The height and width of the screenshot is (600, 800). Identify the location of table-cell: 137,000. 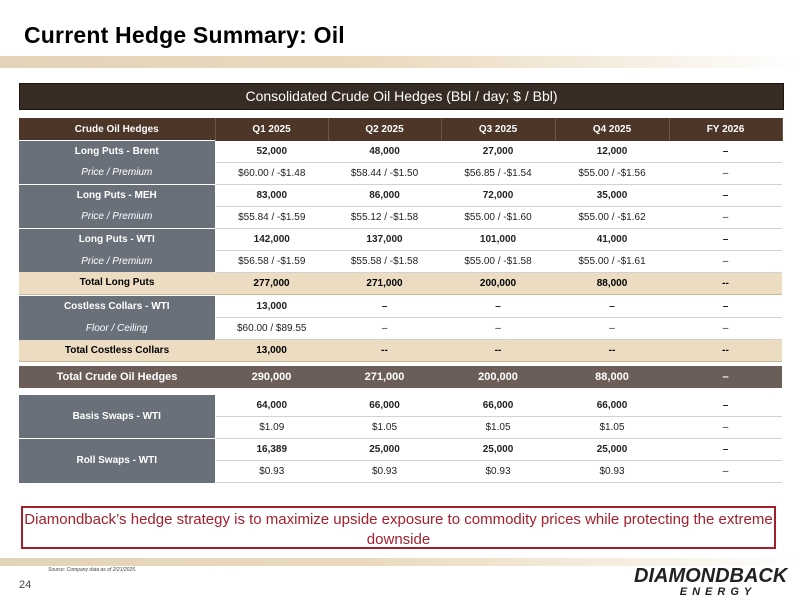
(384, 239).